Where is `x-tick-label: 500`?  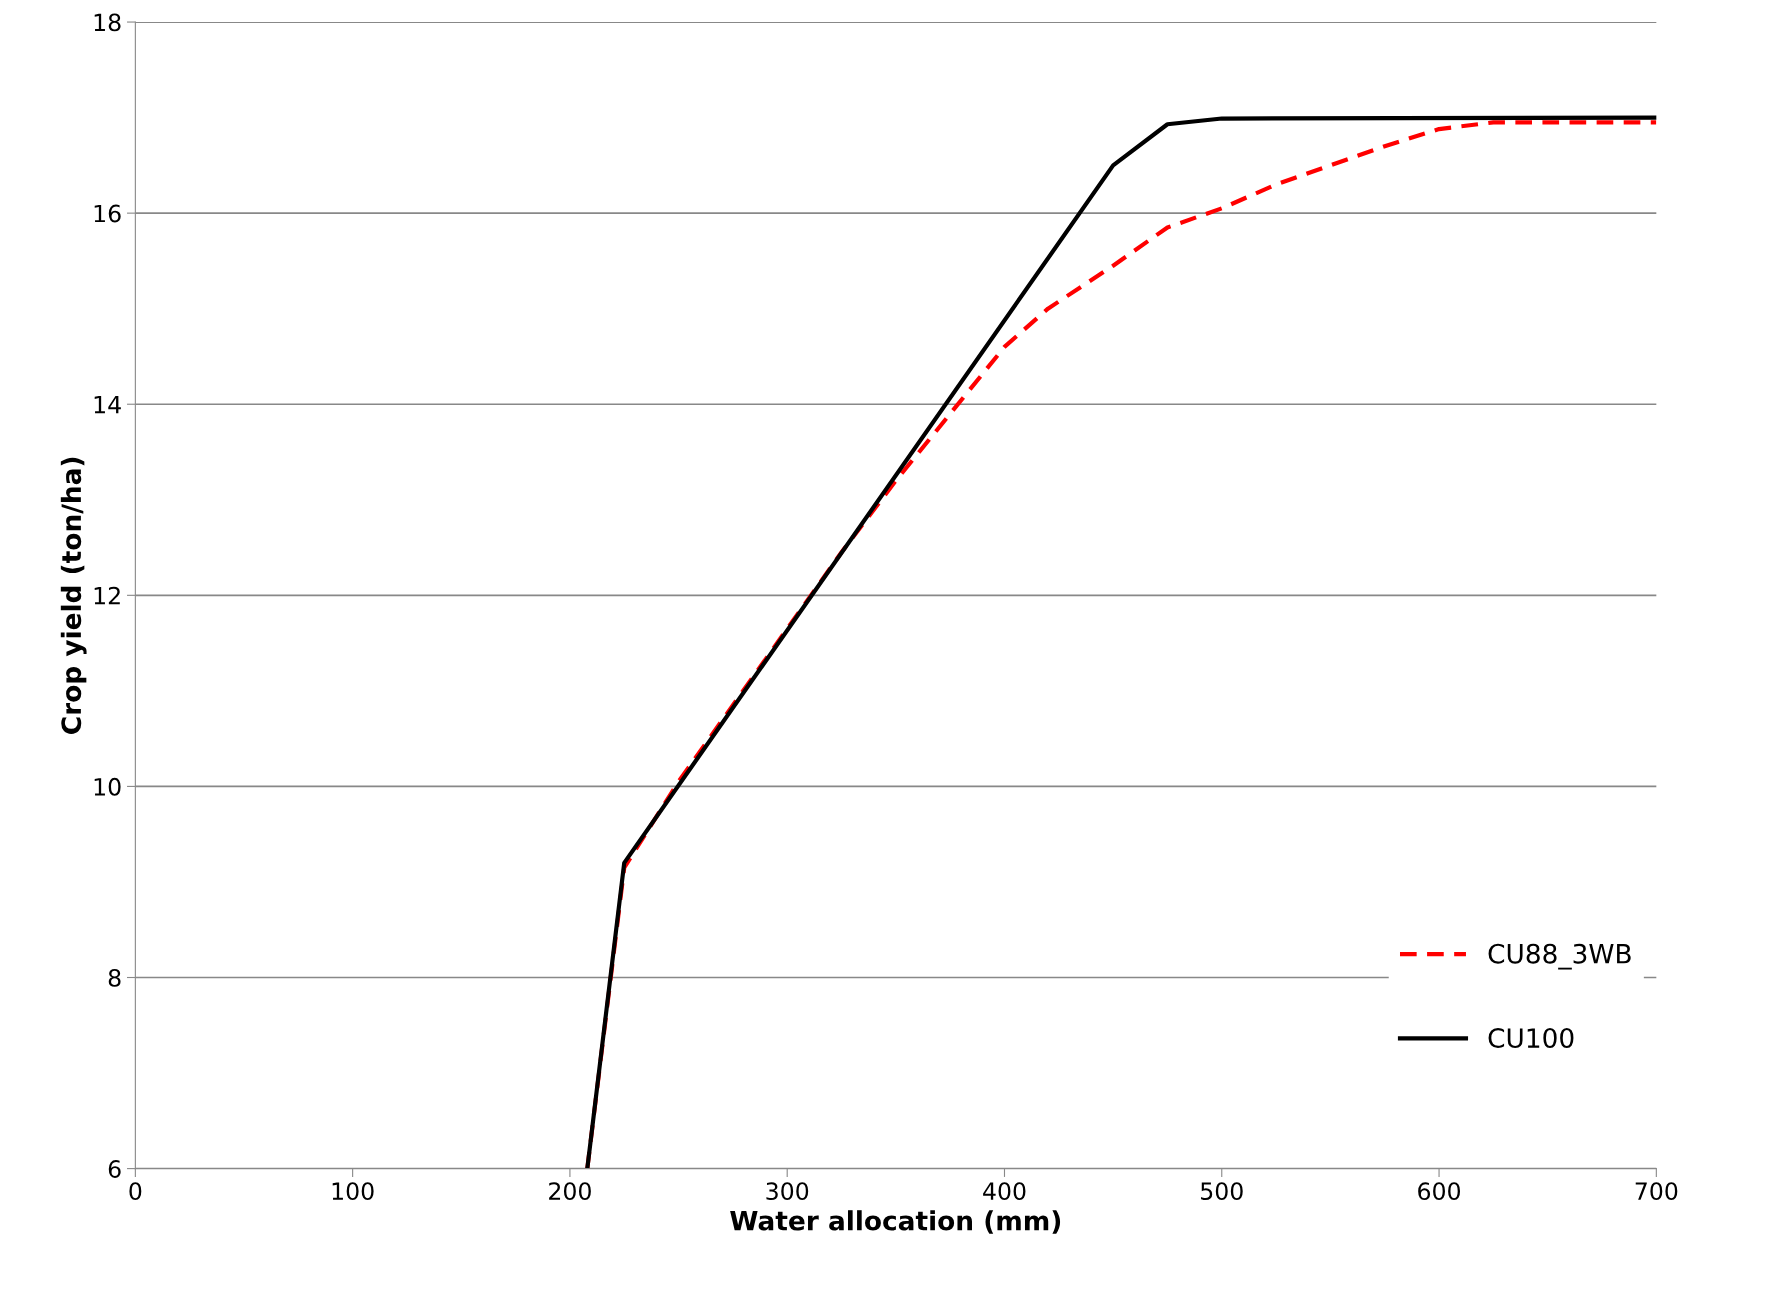
x-tick-label: 500 is located at coordinates (1222, 1191).